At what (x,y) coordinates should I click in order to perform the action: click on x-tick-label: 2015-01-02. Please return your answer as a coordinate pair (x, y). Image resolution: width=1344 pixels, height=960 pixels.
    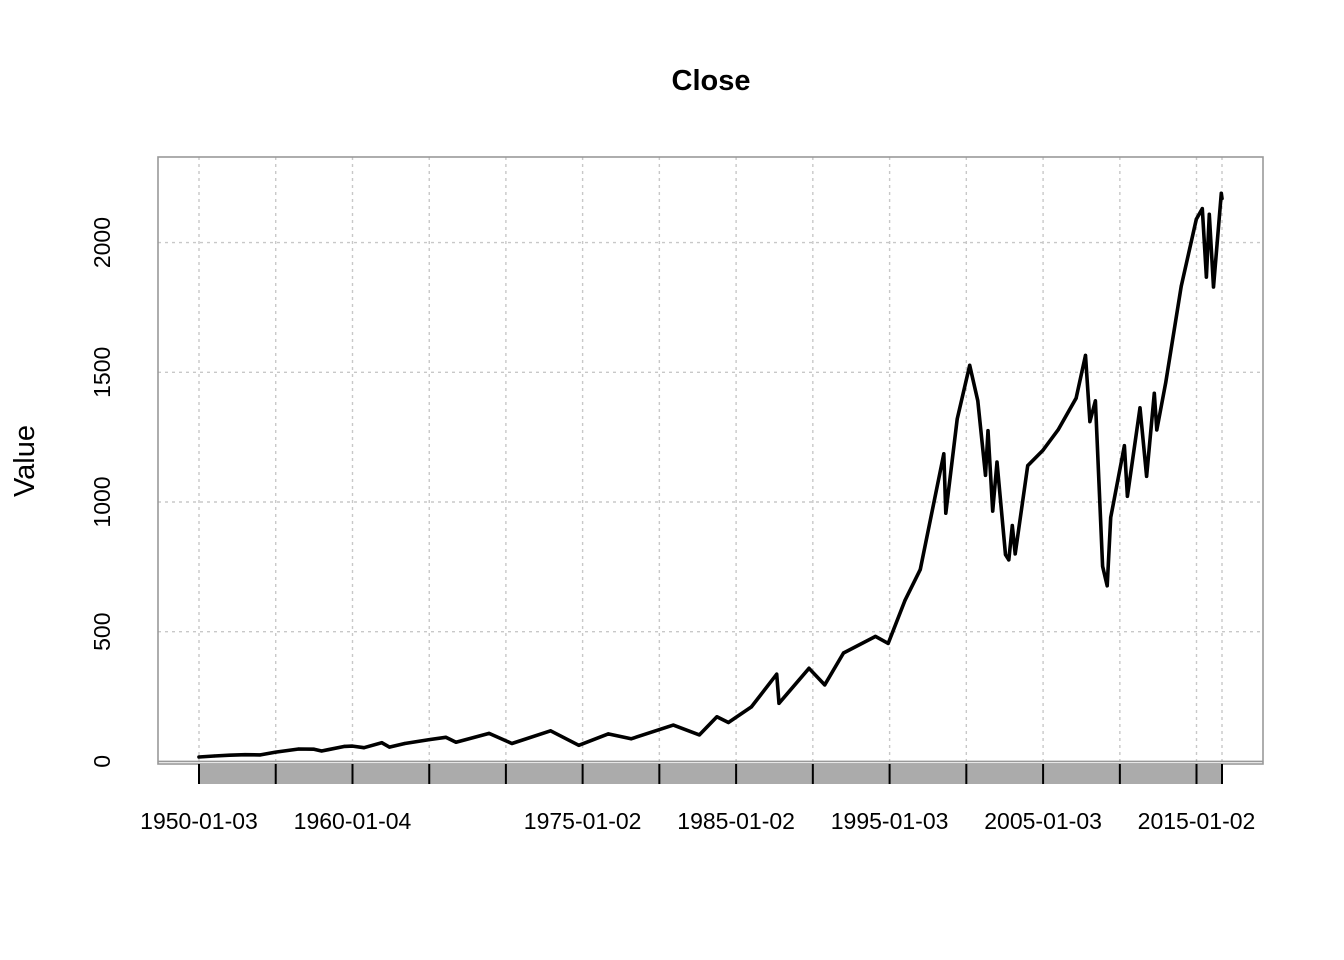
    Looking at the image, I should click on (1197, 821).